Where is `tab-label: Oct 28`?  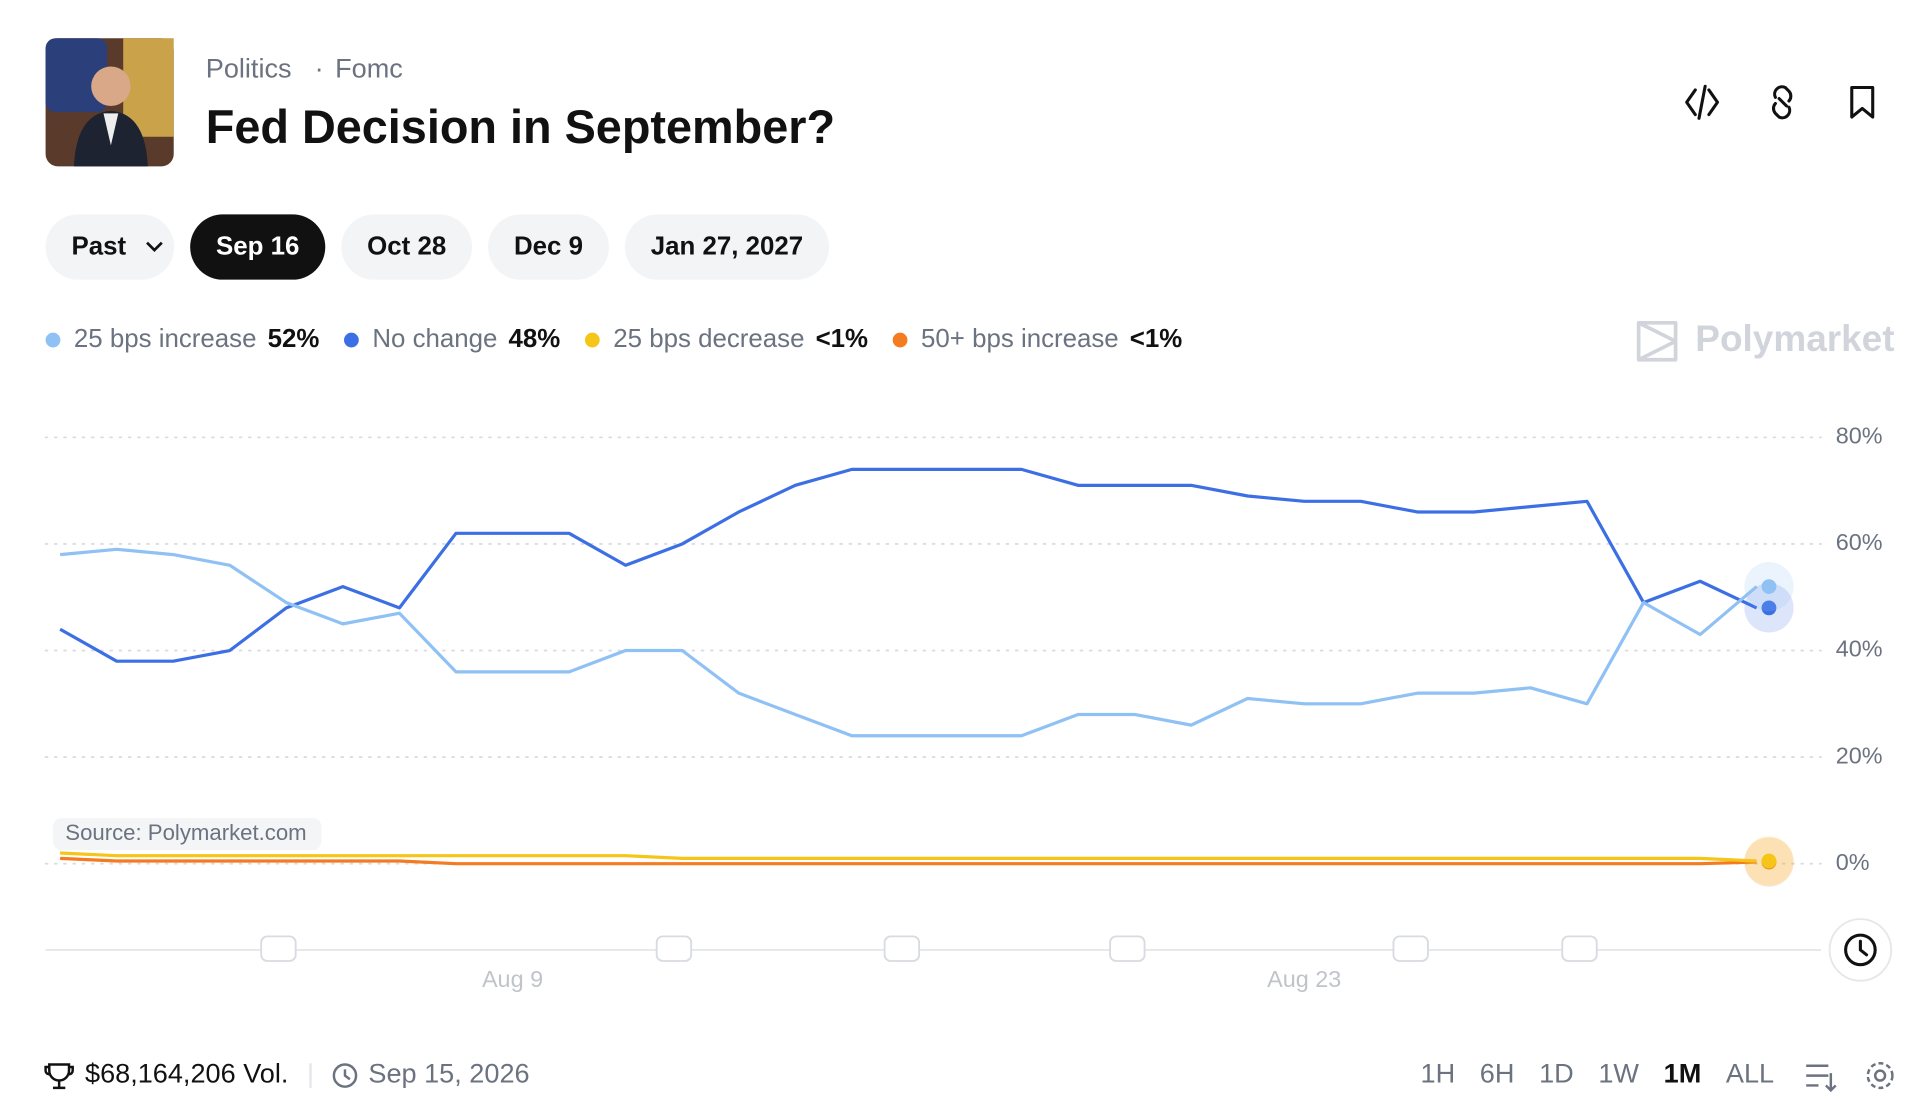
tab-label: Oct 28 is located at coordinates (406, 246).